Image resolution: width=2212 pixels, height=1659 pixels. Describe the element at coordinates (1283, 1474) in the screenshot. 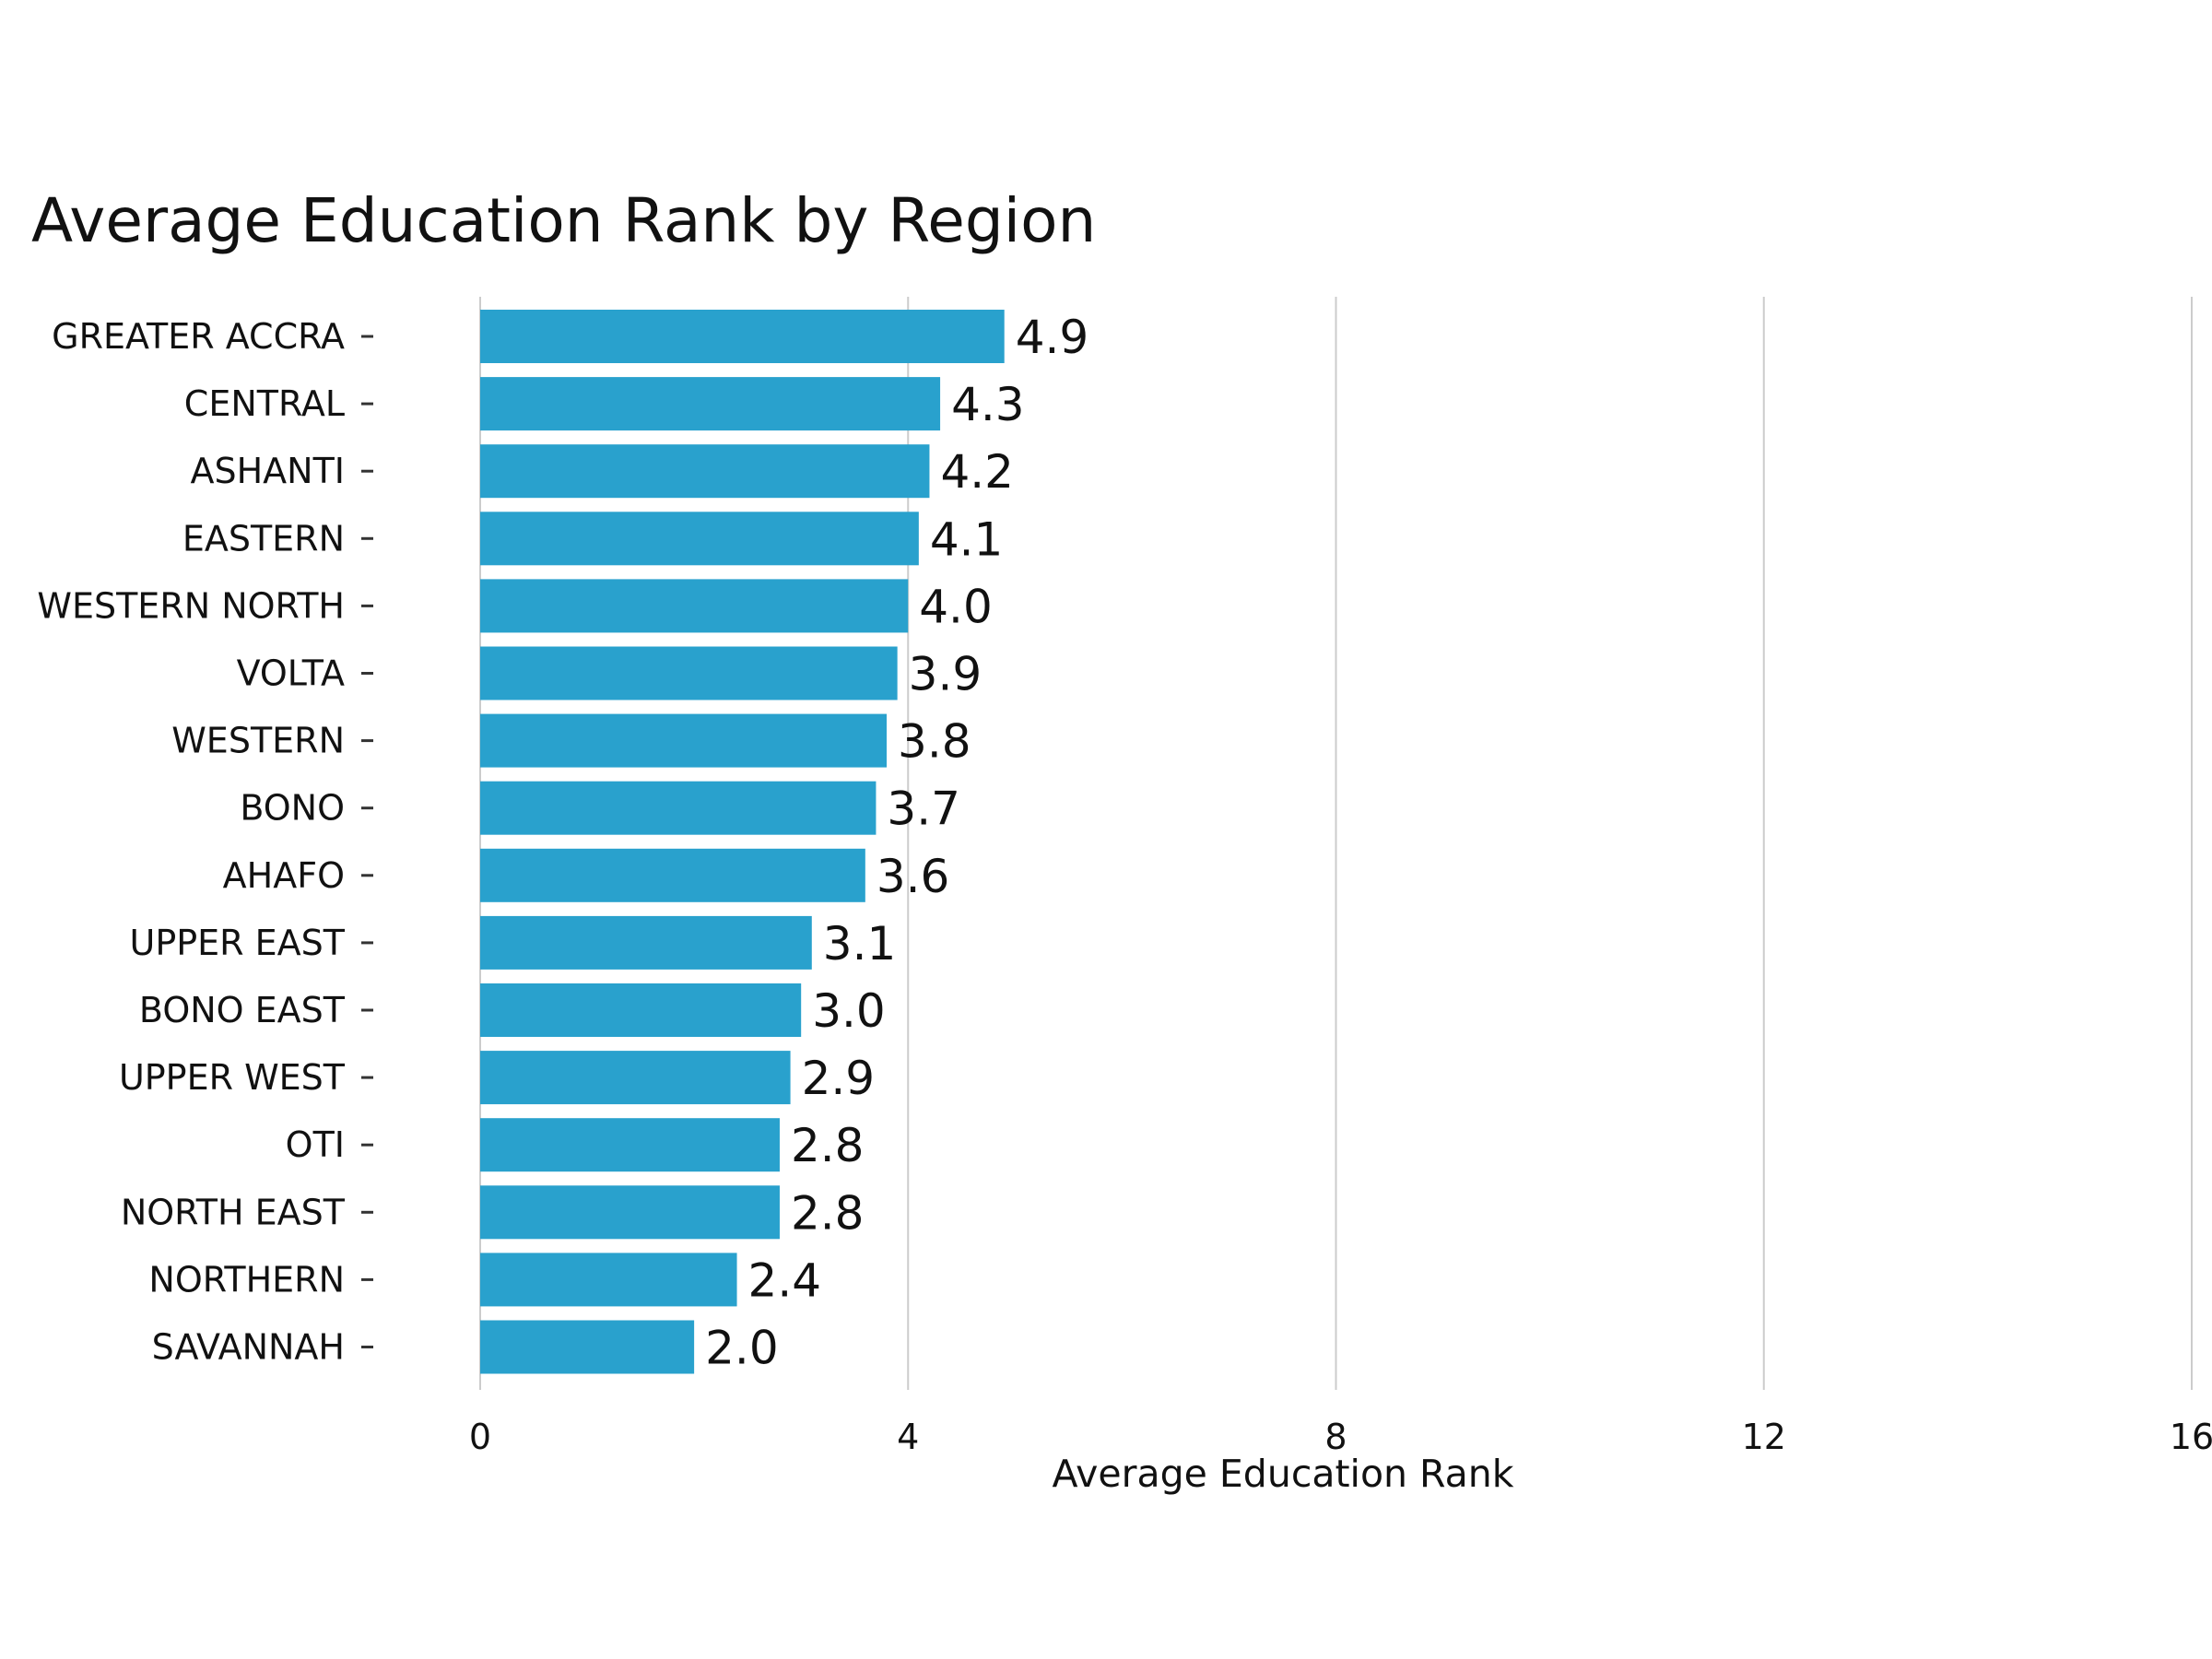

I see `x-axis-title: Average Education Rank` at that location.